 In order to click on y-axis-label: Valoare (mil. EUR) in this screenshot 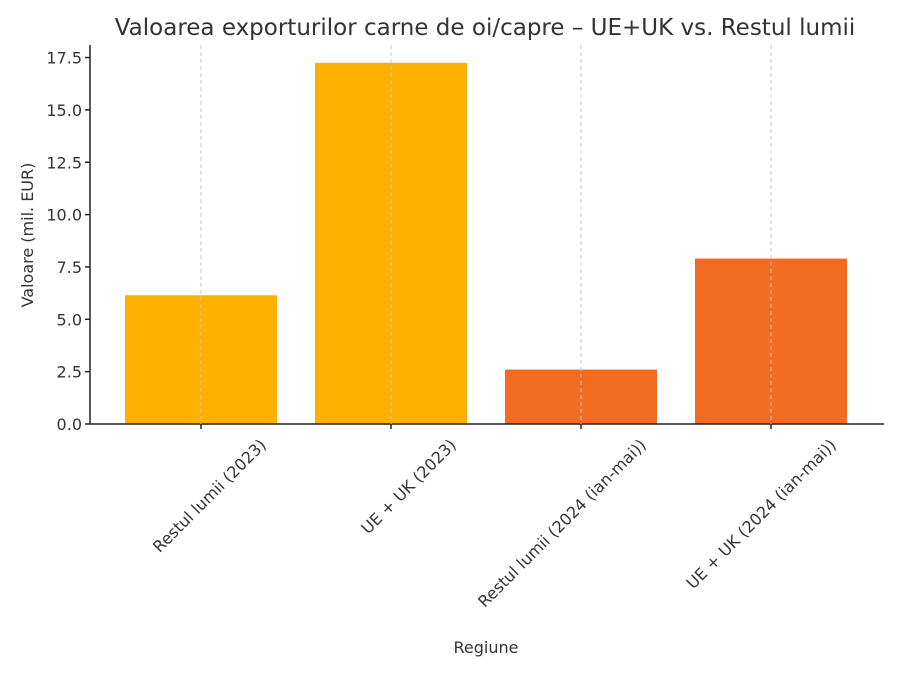, I will do `click(27, 235)`.